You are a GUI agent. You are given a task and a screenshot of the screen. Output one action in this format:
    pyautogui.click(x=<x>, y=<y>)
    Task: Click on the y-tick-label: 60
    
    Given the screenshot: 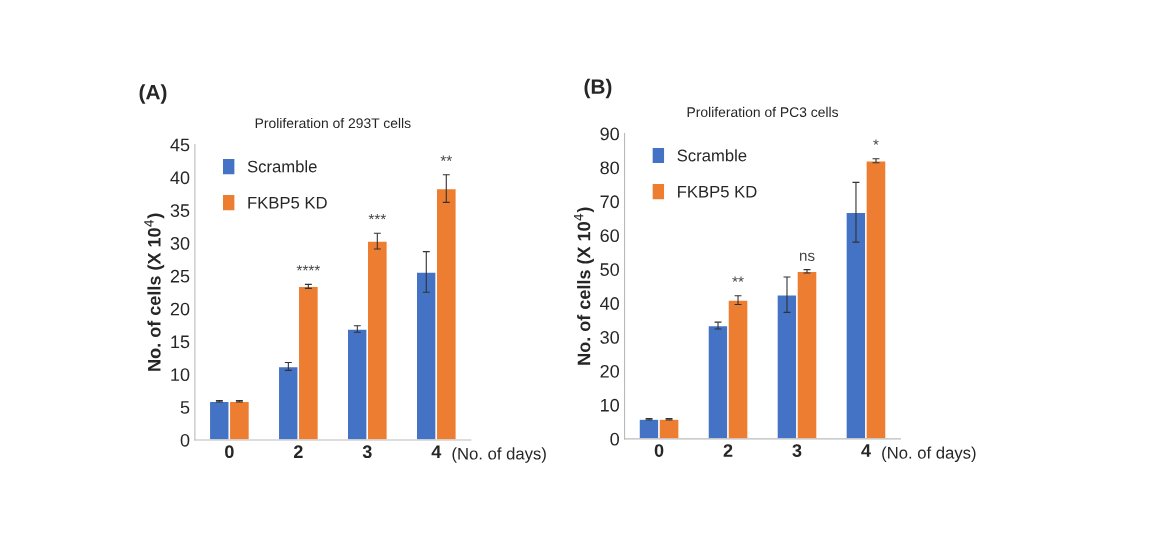 What is the action you would take?
    pyautogui.click(x=609, y=236)
    